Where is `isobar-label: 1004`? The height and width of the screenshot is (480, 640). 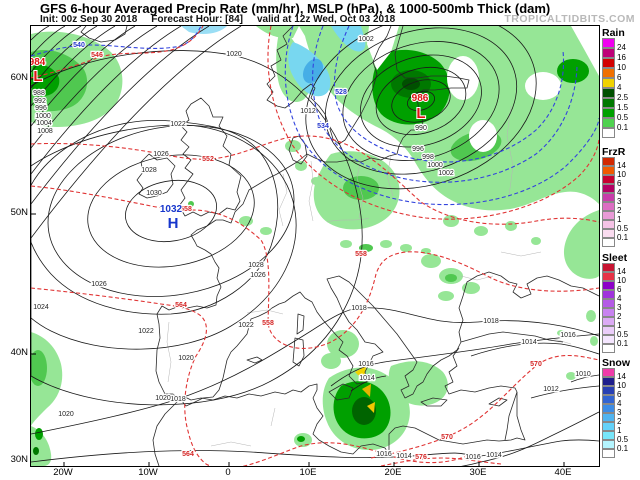
isobar-label: 1004 is located at coordinates (44, 123).